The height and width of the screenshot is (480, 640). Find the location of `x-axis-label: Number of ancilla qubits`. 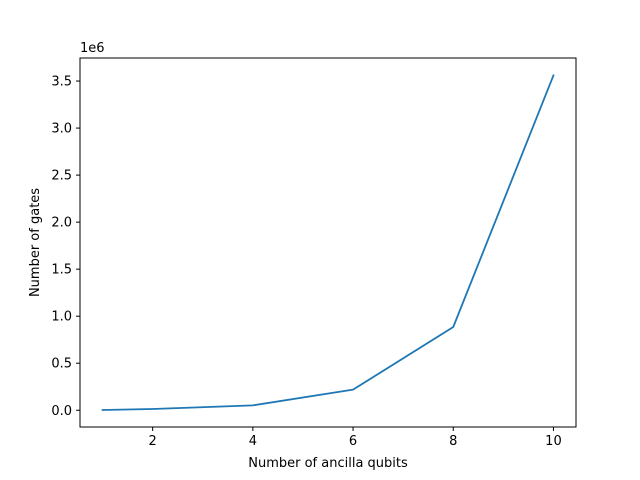

x-axis-label: Number of ancilla qubits is located at coordinates (328, 463).